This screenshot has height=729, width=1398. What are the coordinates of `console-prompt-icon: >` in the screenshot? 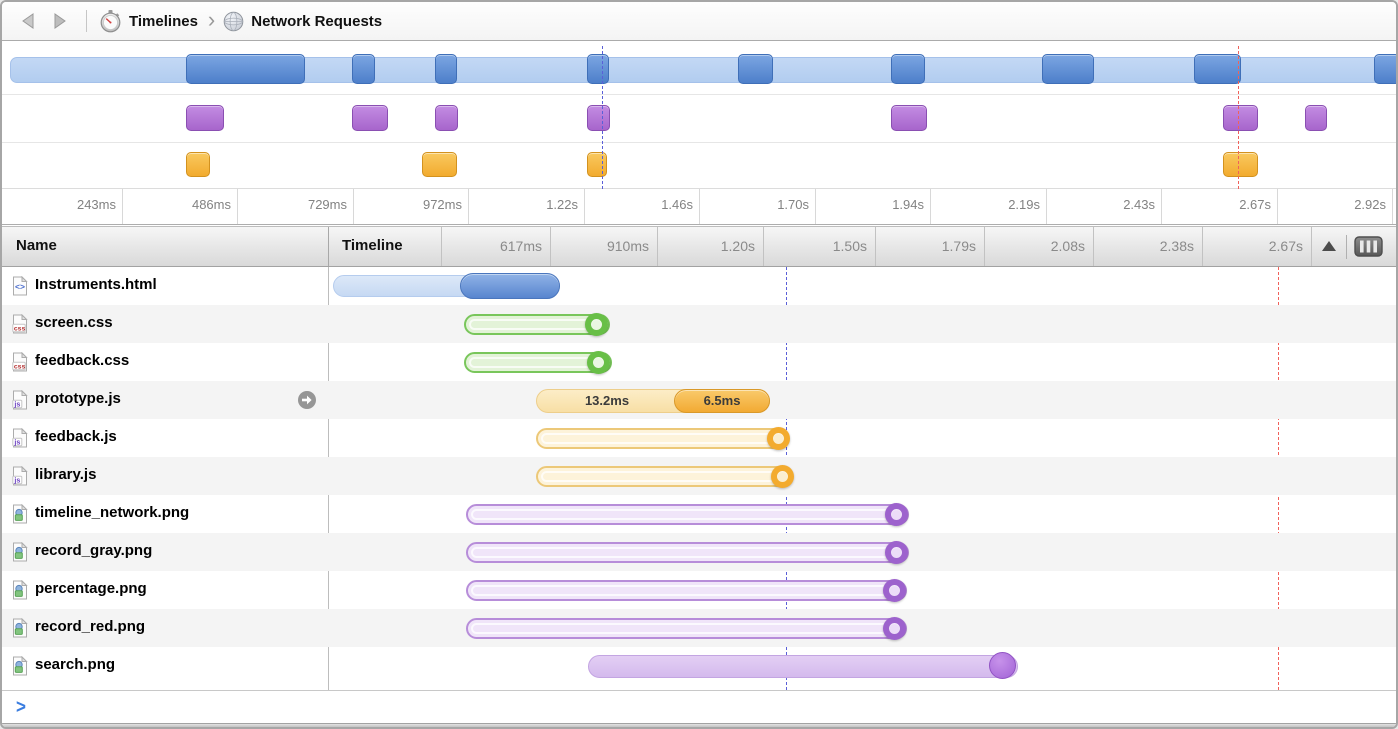 It's located at (21, 706).